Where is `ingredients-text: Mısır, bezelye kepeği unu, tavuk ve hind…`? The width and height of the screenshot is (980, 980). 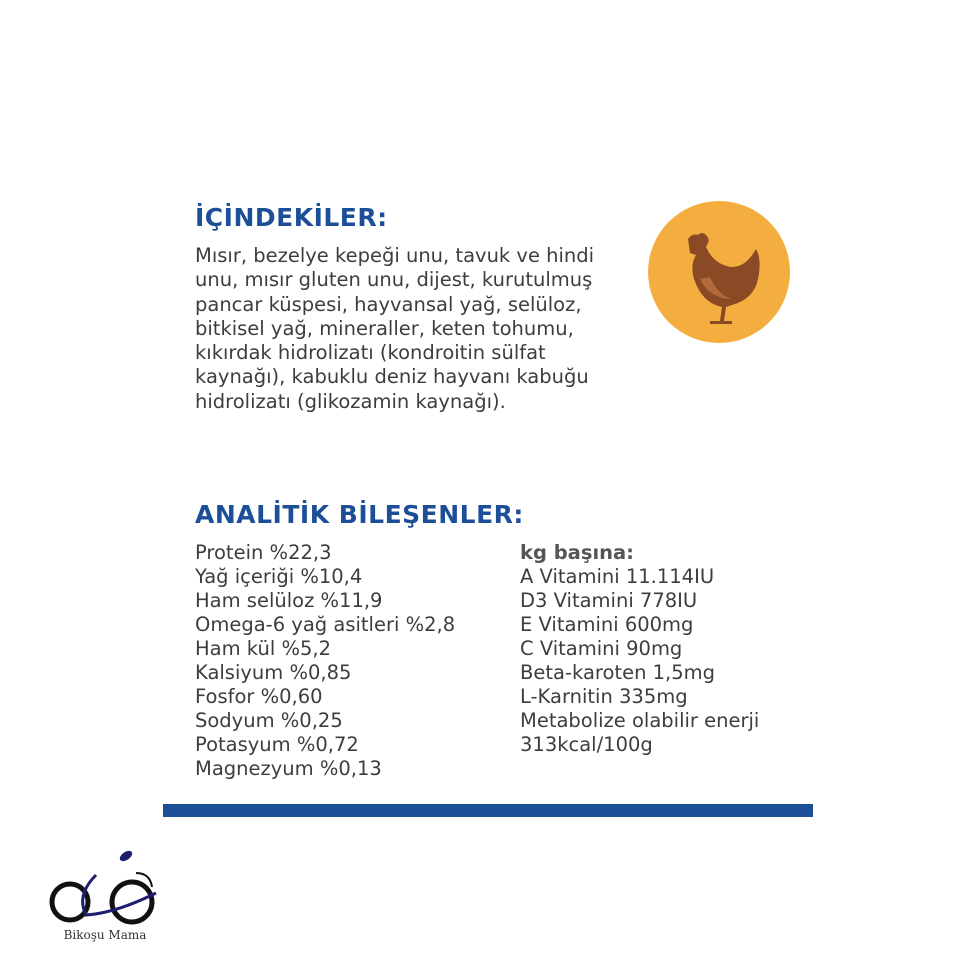
ingredients-text: Mısır, bezelye kepeği unu, tavuk ve hind… is located at coordinates (394, 329).